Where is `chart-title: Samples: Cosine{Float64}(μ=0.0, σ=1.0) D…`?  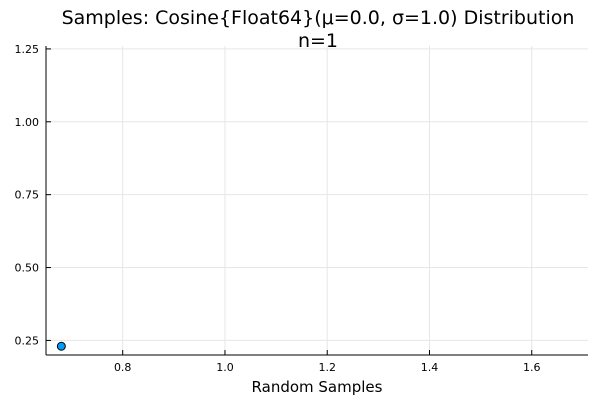 chart-title: Samples: Cosine{Float64}(μ=0.0, σ=1.0) D… is located at coordinates (318, 18).